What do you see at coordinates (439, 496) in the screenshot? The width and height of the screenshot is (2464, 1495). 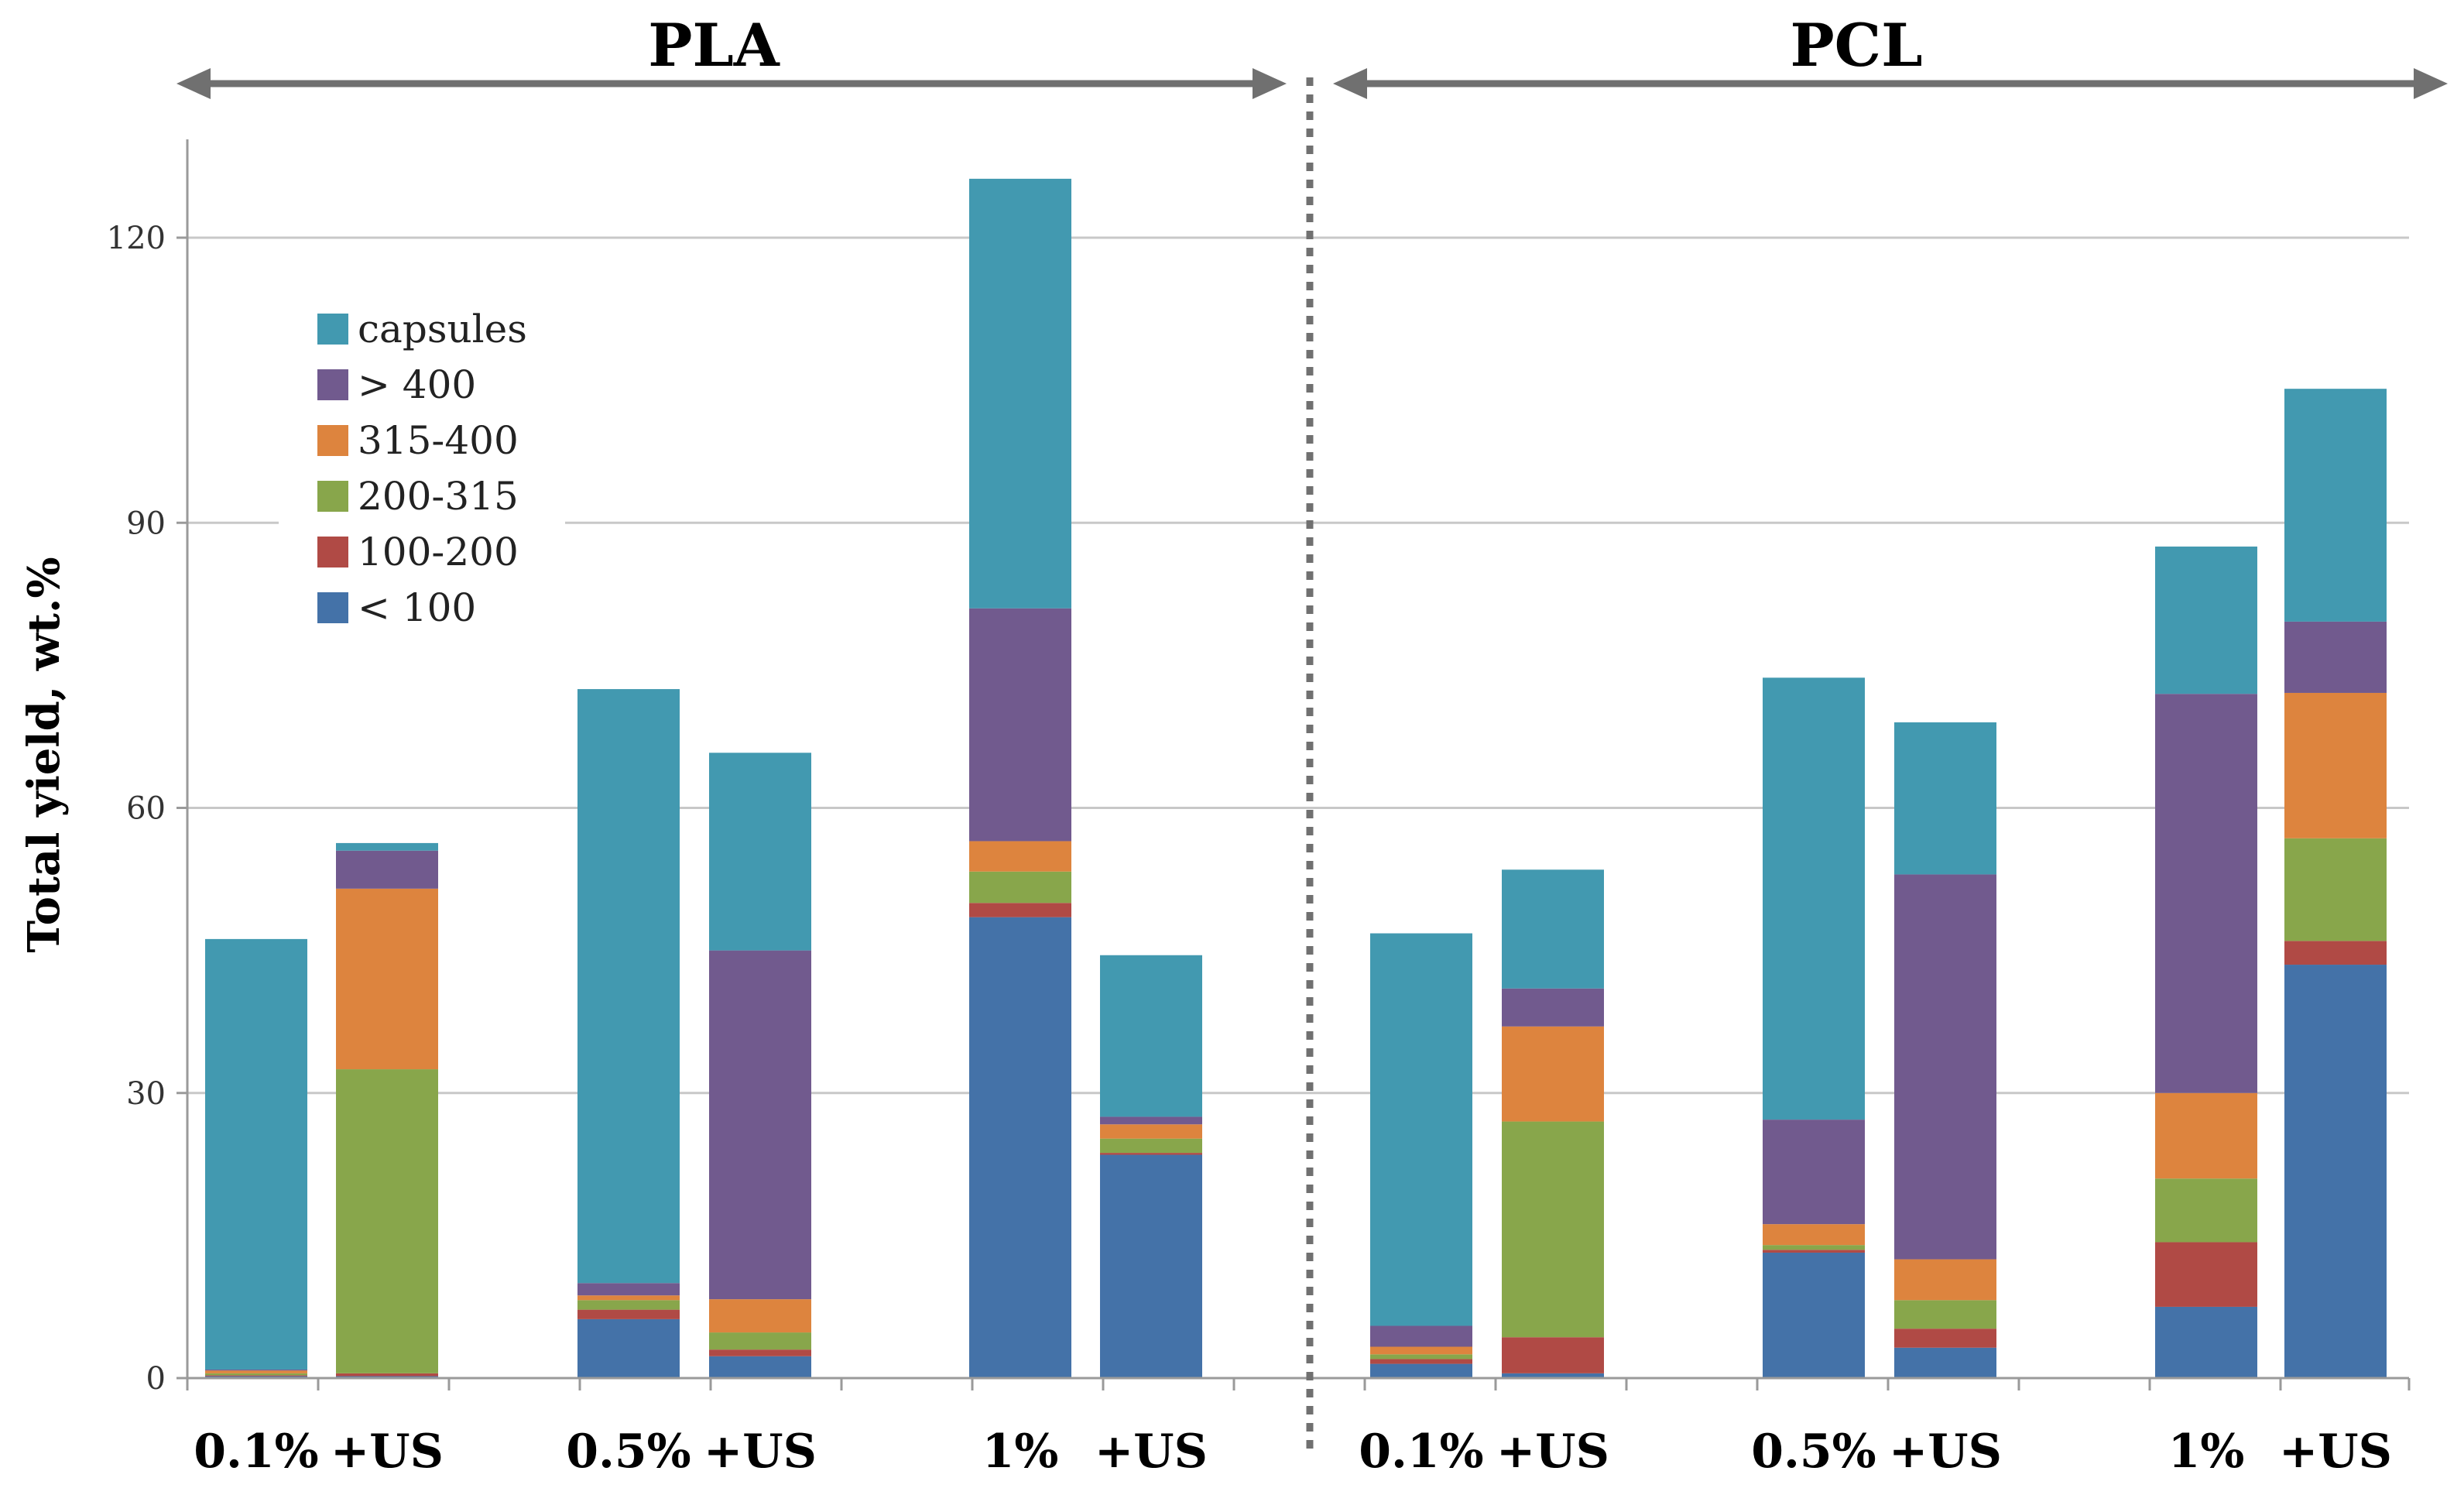 I see `legend-label: 200-315` at bounding box center [439, 496].